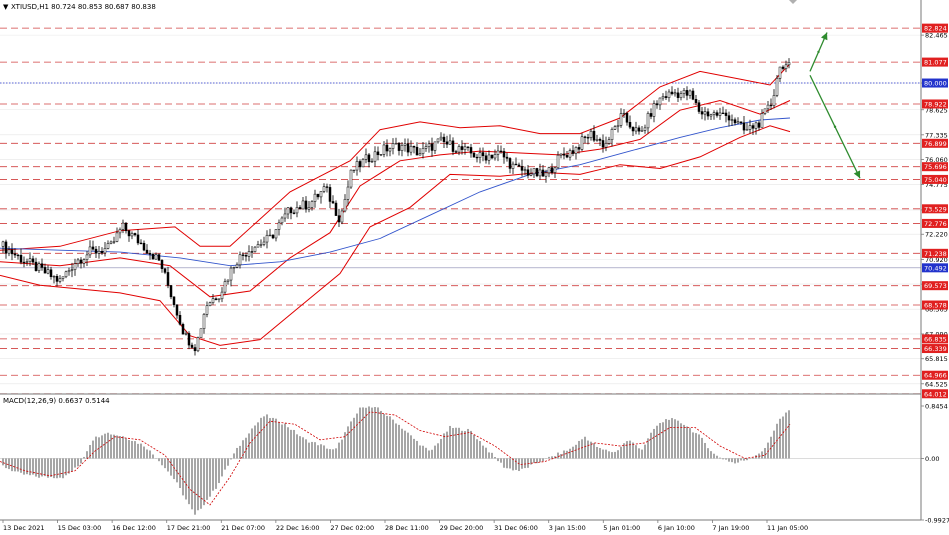  What do you see at coordinates (462, 528) in the screenshot?
I see `time-tick-label: 29 Dec 20:00` at bounding box center [462, 528].